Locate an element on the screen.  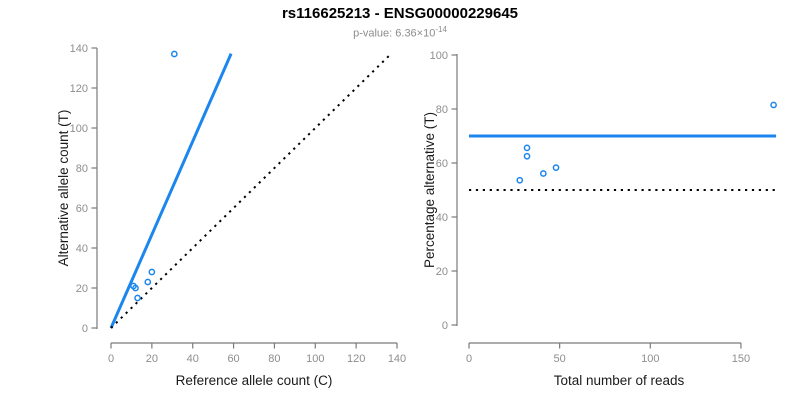
y-axis-title: Alternative allele count (T) is located at coordinates (63, 188).